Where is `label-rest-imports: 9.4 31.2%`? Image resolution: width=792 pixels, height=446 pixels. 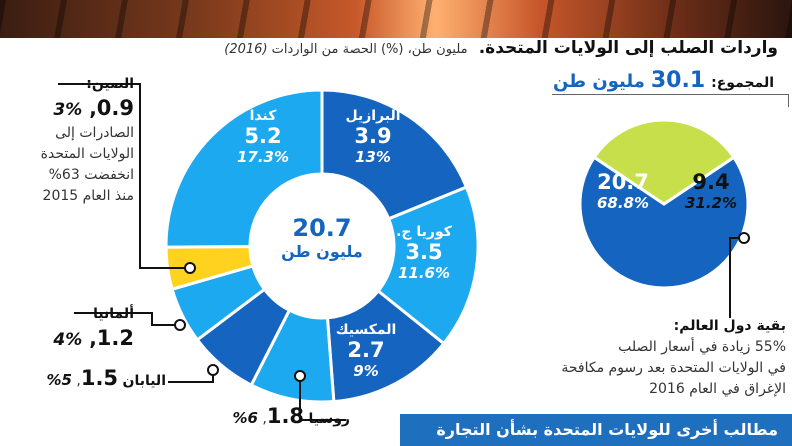 label-rest-imports: 9.4 31.2% is located at coordinates (711, 191).